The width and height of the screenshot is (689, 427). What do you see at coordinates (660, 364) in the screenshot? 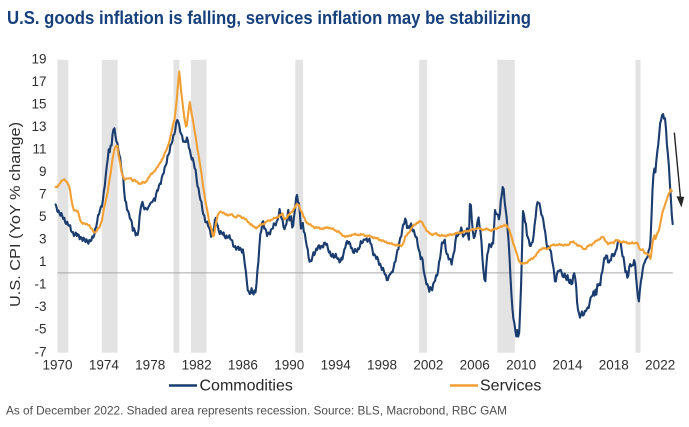
I see `svg-text: 2022` at bounding box center [660, 364].